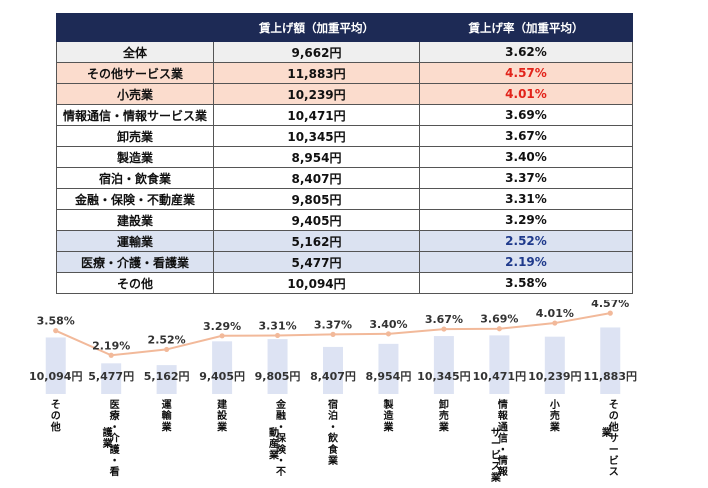  Describe the element at coordinates (222, 404) in the screenshot. I see `svg-text: 建` at that location.